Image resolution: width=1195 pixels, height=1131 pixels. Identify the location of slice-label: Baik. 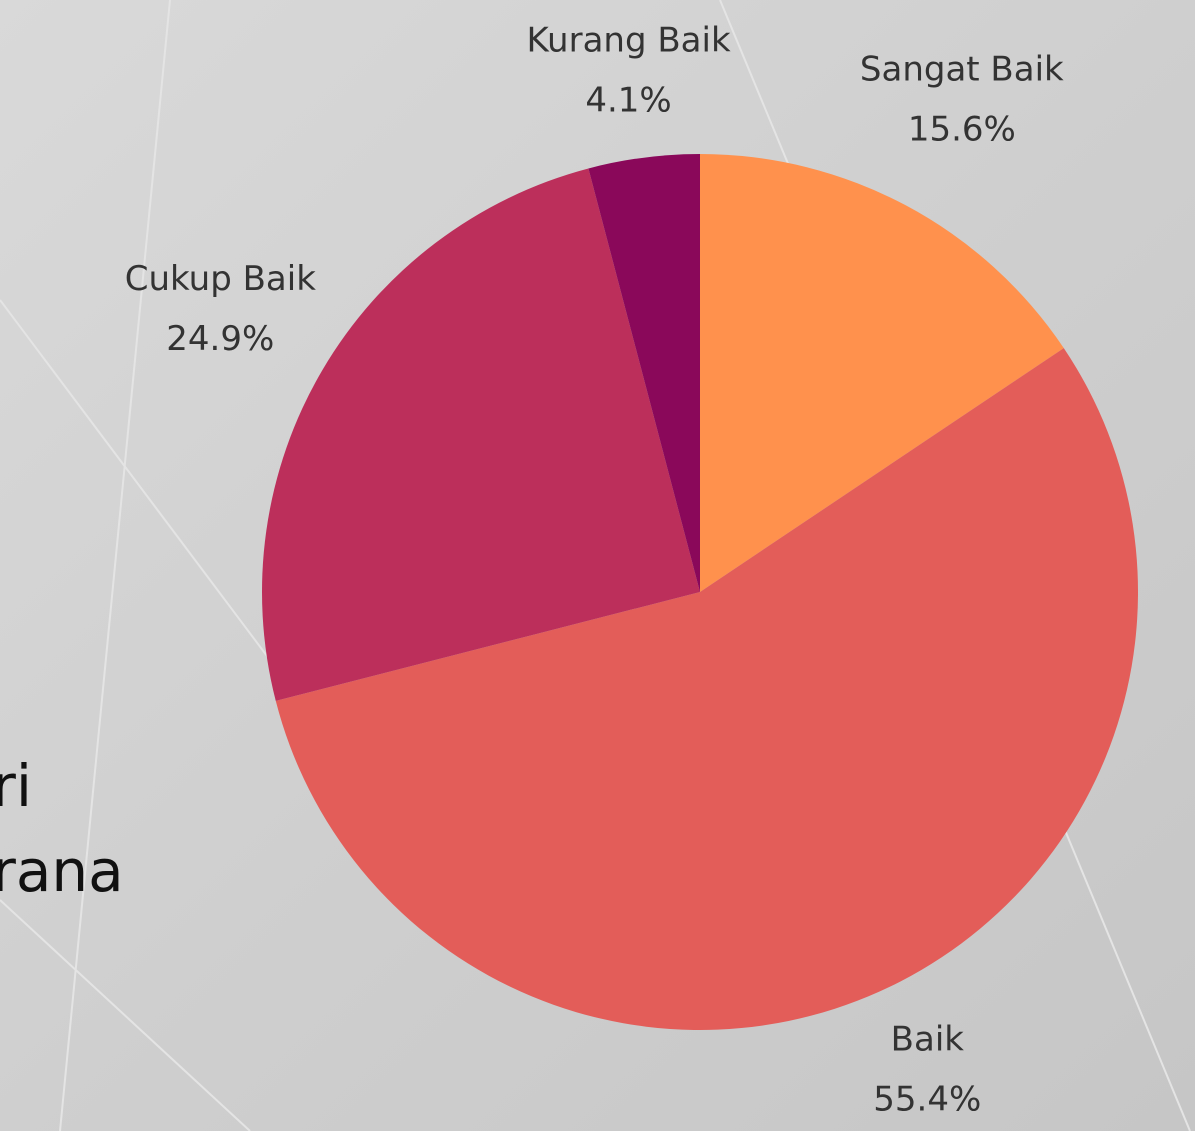
(928, 1040).